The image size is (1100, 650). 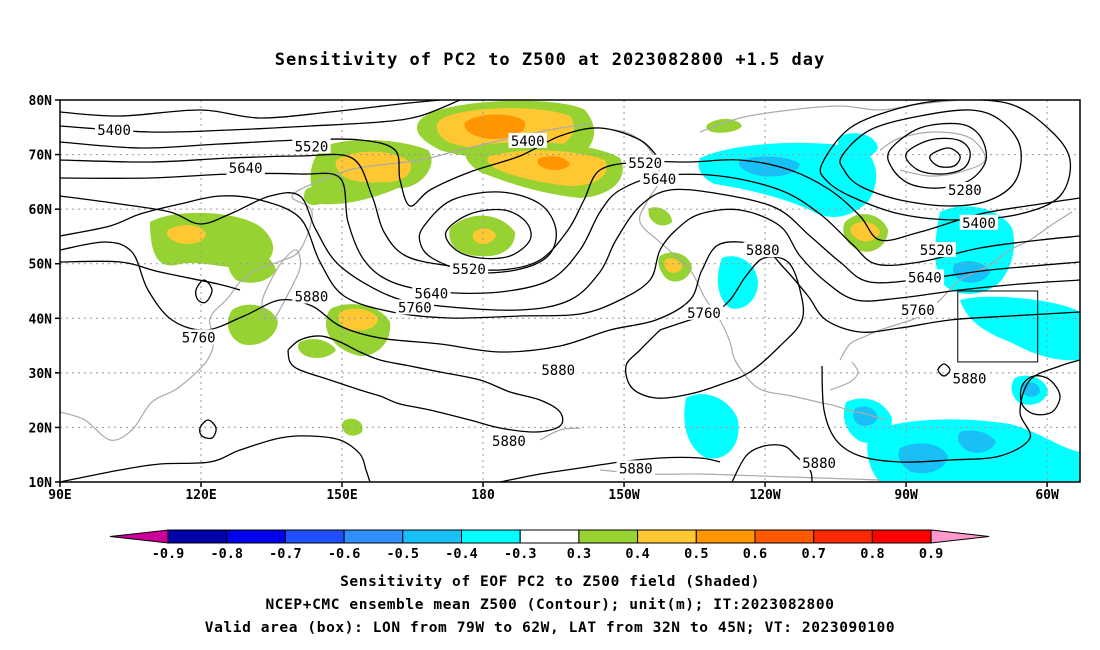 What do you see at coordinates (483, 495) in the screenshot?
I see `longitude-label: 180` at bounding box center [483, 495].